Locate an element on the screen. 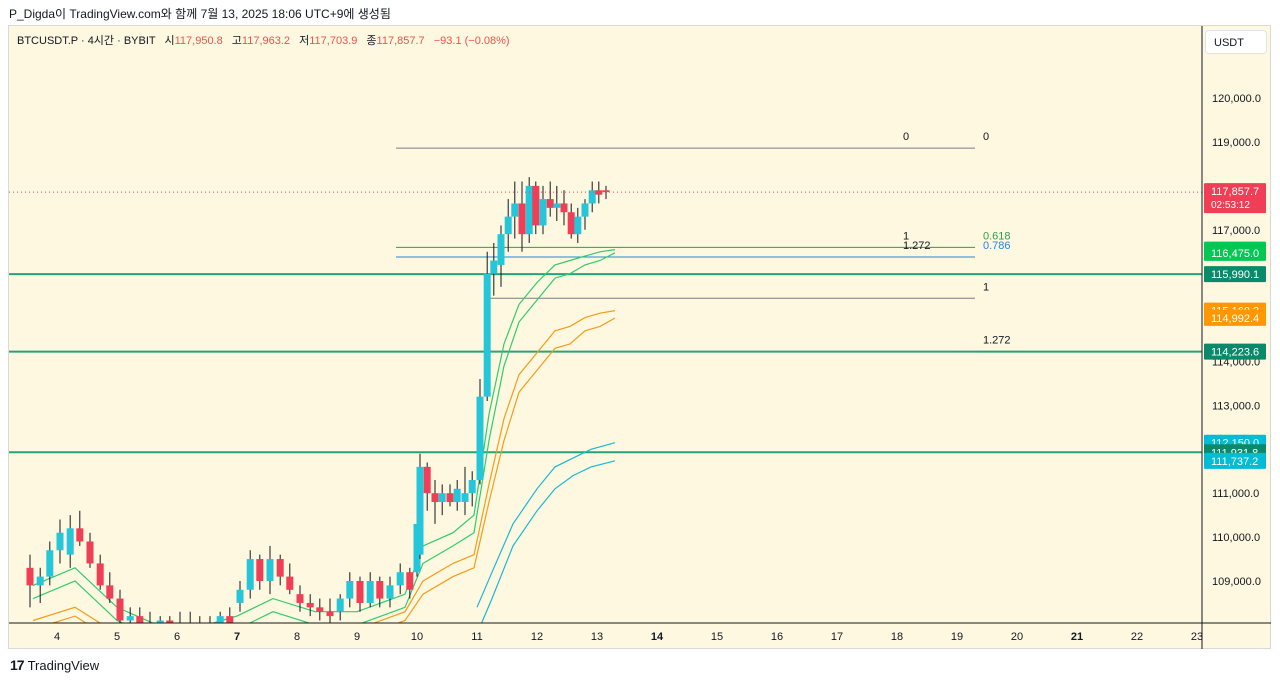 The image size is (1280, 682). footer-brand: 17 TradingView is located at coordinates (54, 665).